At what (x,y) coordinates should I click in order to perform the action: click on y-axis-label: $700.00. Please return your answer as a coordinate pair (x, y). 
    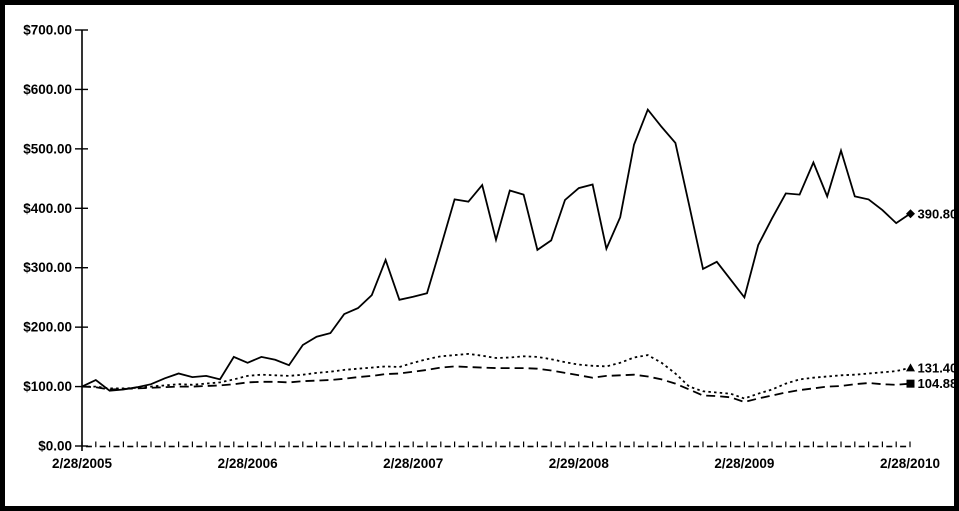
    Looking at the image, I should click on (47, 30).